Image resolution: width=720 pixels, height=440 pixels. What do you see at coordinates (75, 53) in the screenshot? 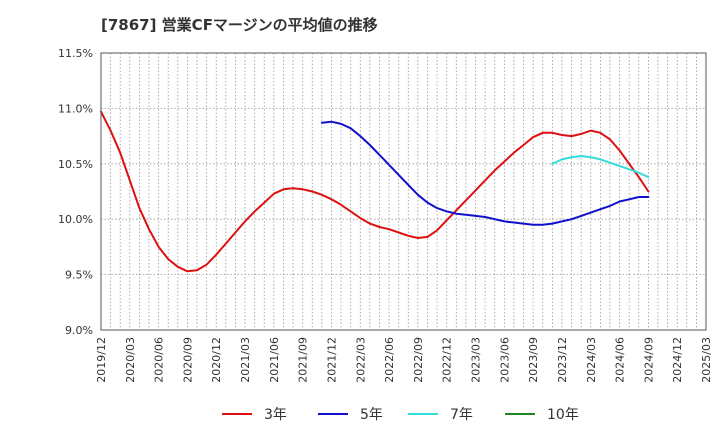
I see `y-tick-label: 11.5%` at bounding box center [75, 53].